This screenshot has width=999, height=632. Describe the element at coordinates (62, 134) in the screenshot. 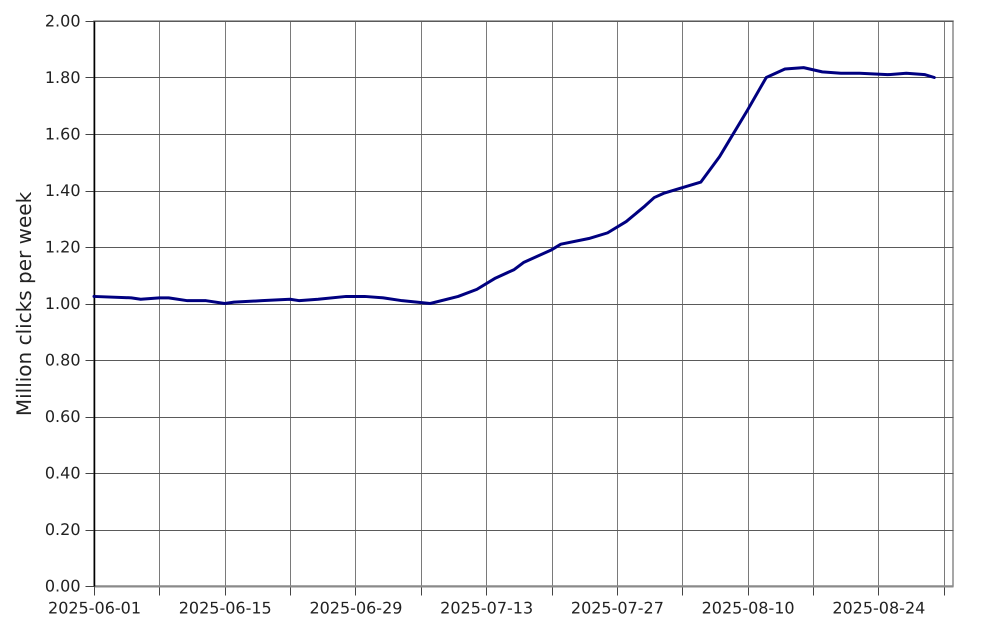

I see `y-tick-label: 1.60` at that location.